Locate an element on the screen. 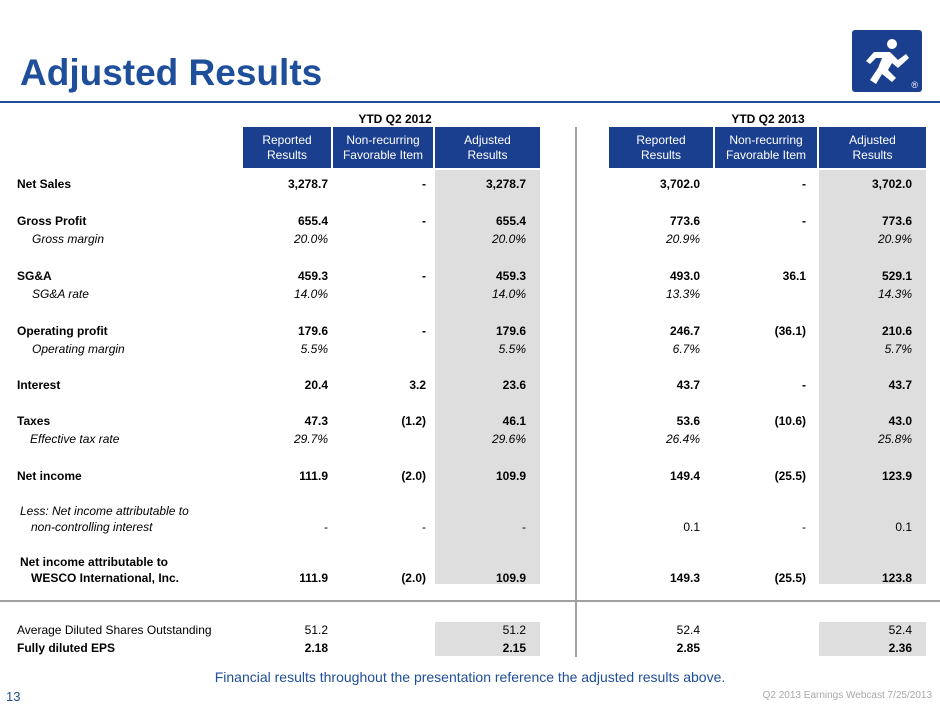 The height and width of the screenshot is (705, 940). cell-reported-2012: 3,278.7 is located at coordinates (307, 184).